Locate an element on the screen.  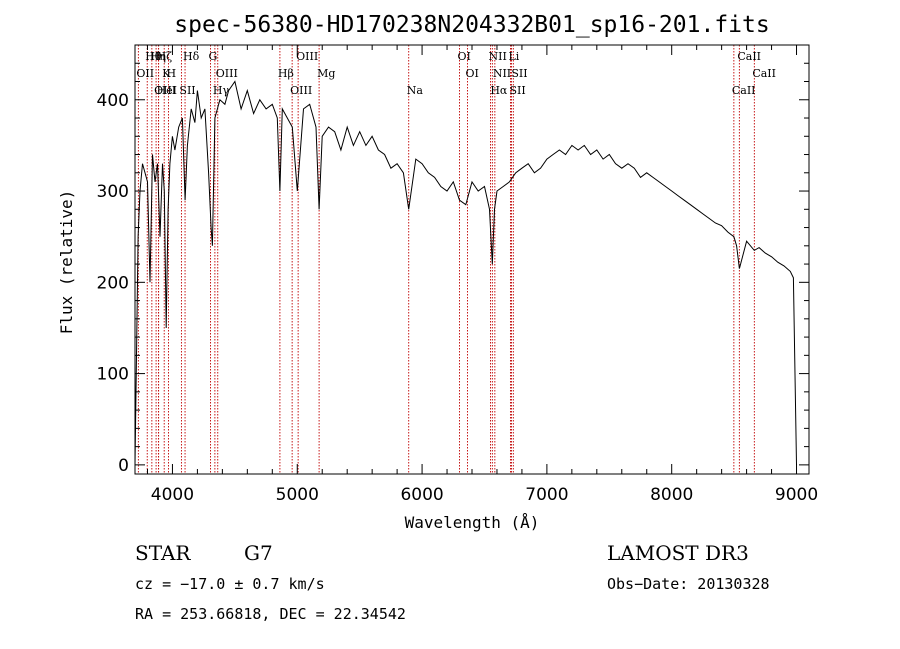
observation-date: Obs−Date: 20130328 is located at coordinates (688, 584).